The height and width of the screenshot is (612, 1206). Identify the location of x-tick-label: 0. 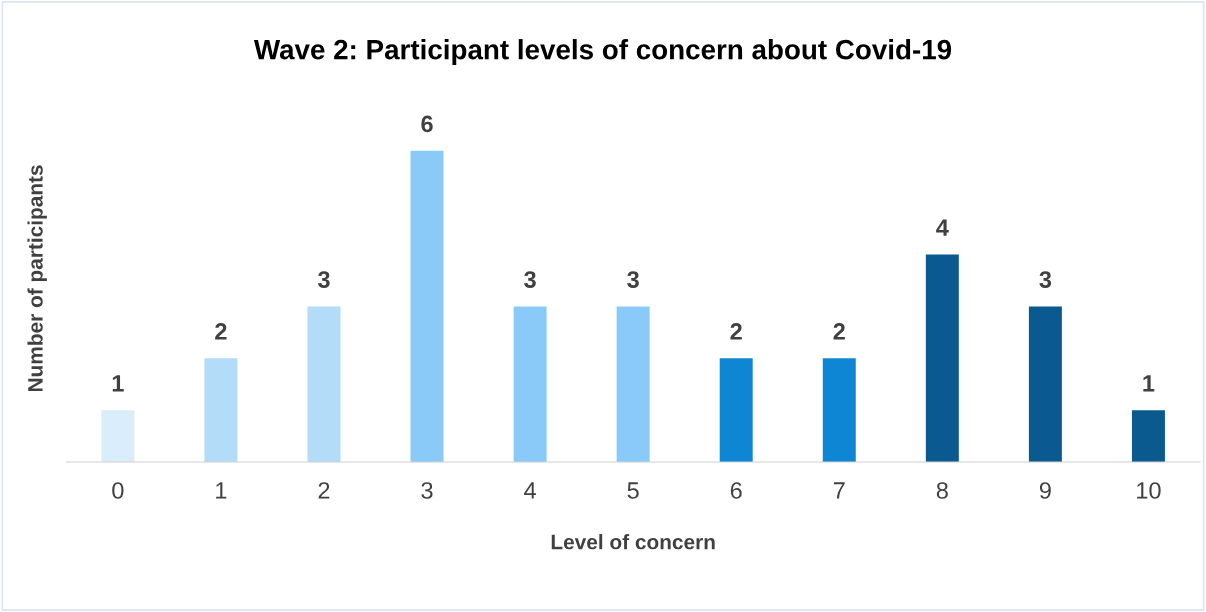
(118, 490).